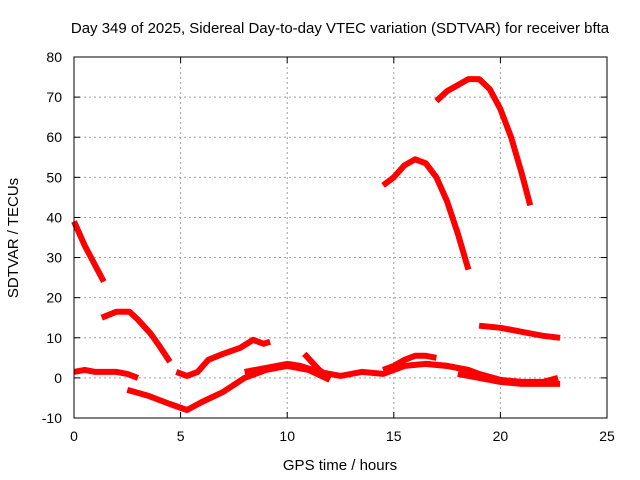  What do you see at coordinates (54, 137) in the screenshot?
I see `y-tick-label: 60` at bounding box center [54, 137].